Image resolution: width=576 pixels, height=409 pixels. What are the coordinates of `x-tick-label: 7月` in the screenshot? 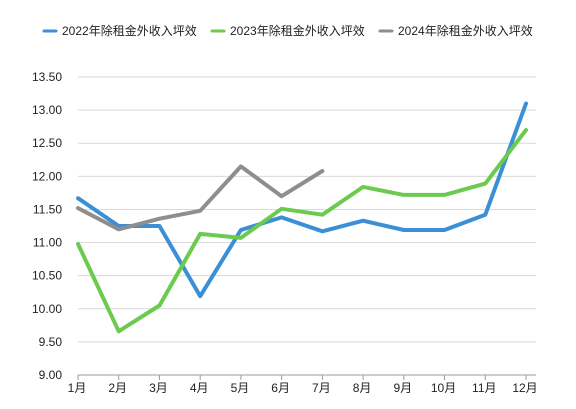 It's located at (321, 388).